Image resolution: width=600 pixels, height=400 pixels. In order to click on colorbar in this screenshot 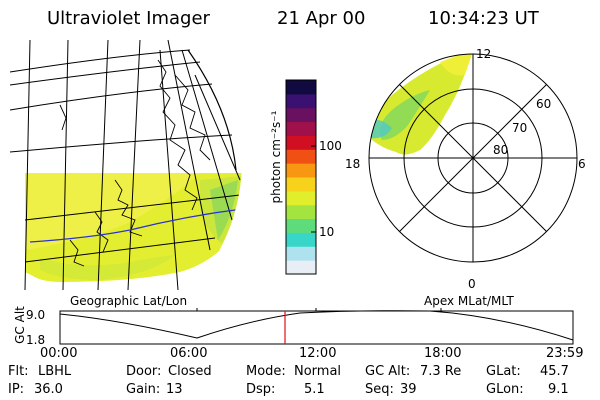, I will do `click(301, 177)`.